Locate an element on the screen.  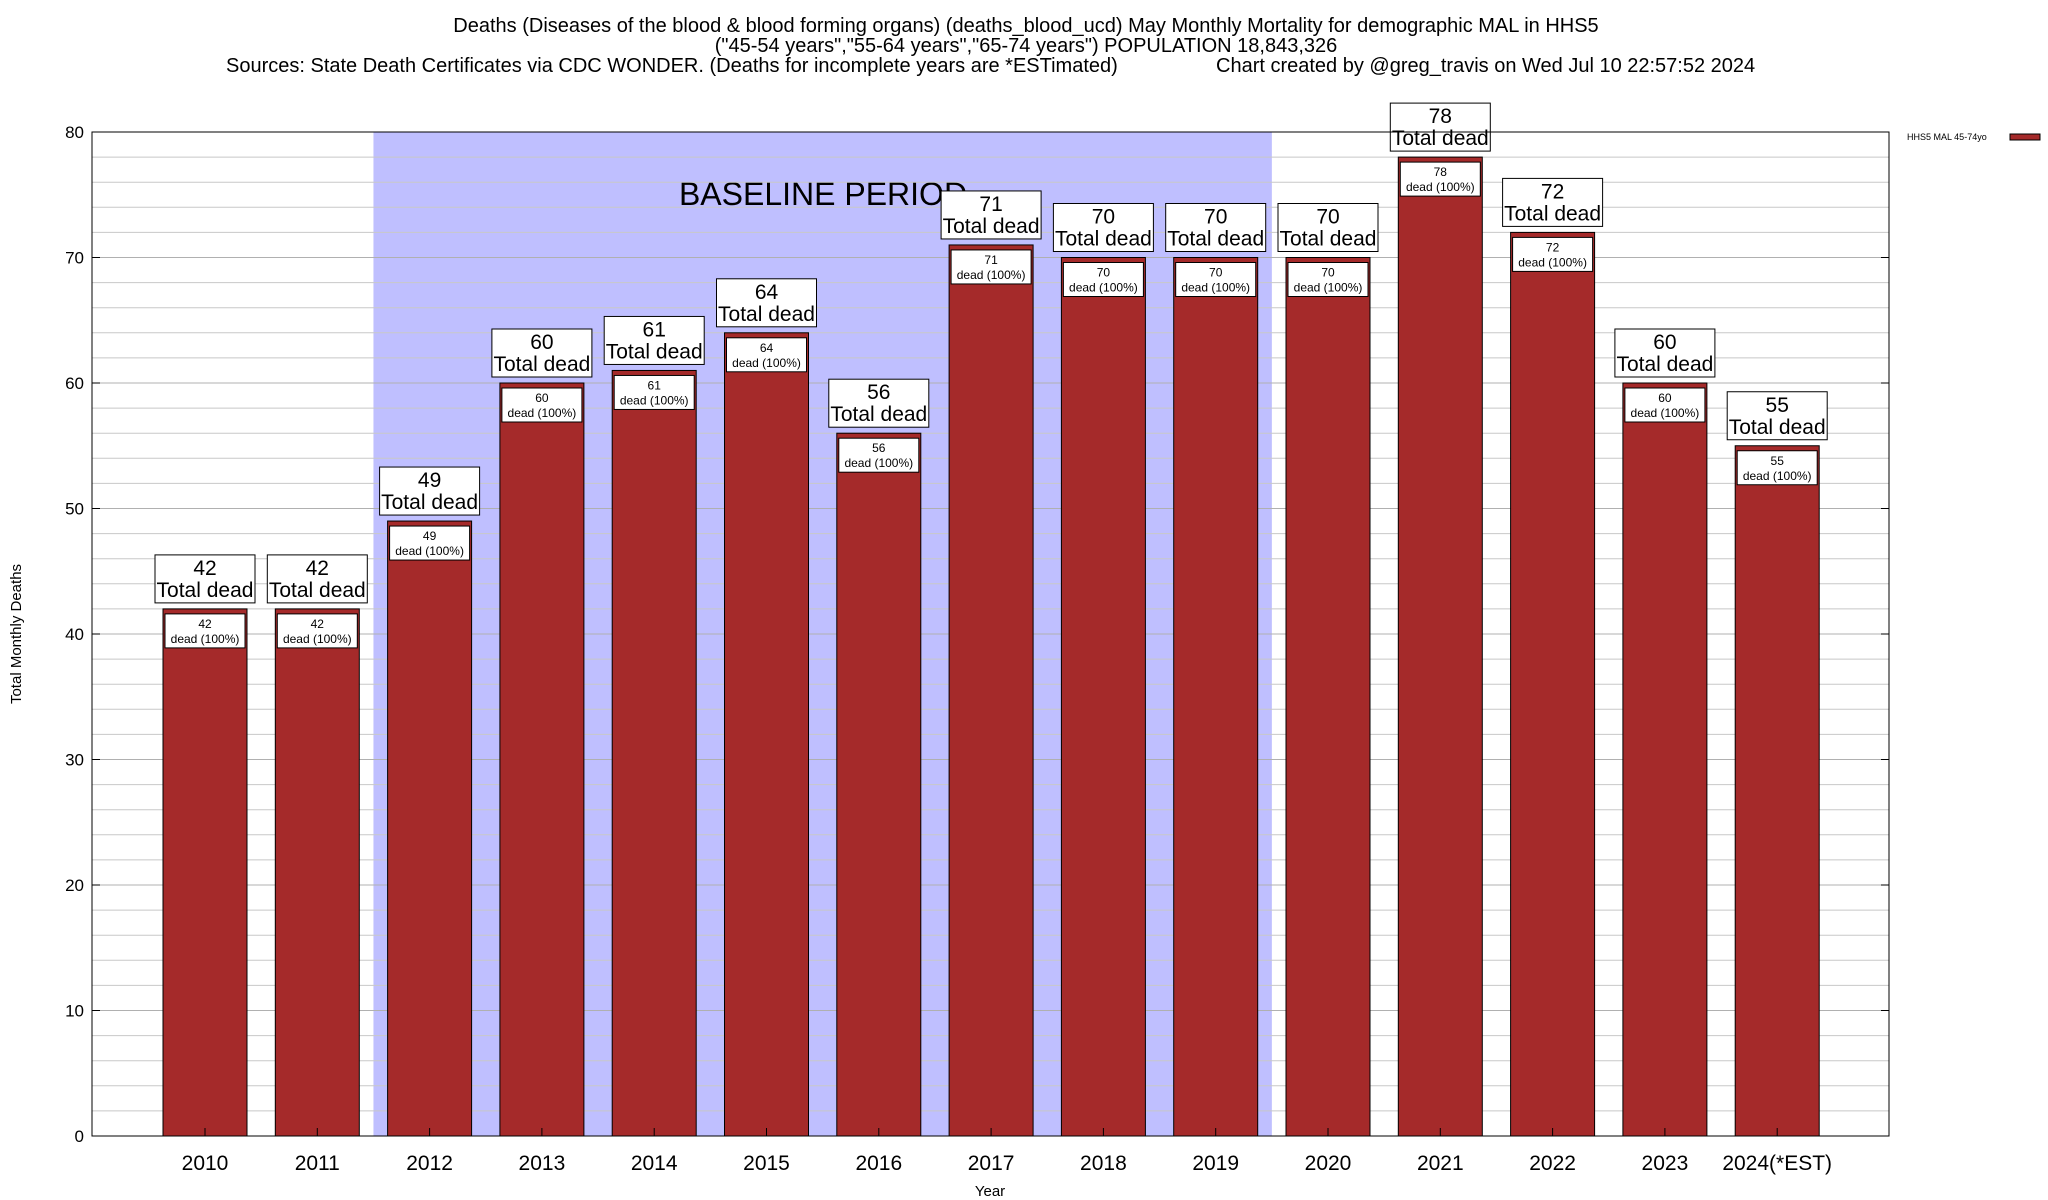
x-tick-label: 2016 is located at coordinates (878, 1163).